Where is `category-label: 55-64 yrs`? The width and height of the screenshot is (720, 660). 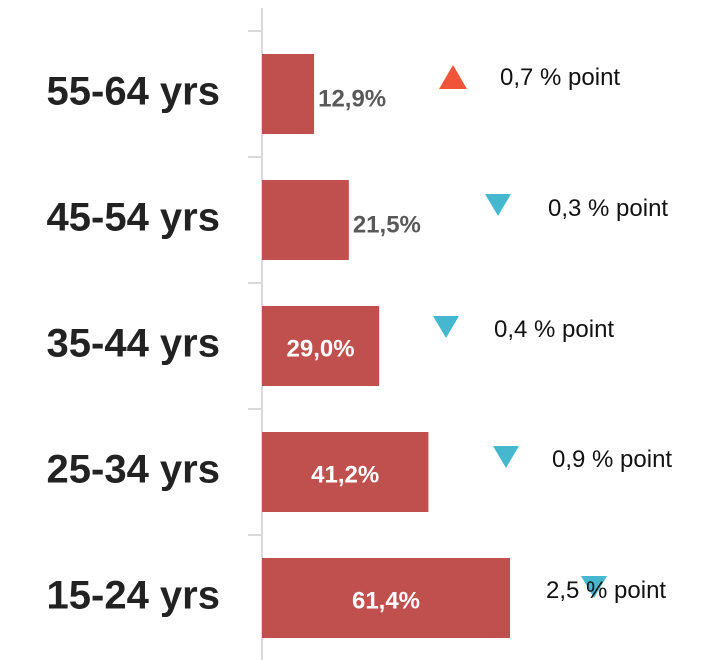 category-label: 55-64 yrs is located at coordinates (133, 92).